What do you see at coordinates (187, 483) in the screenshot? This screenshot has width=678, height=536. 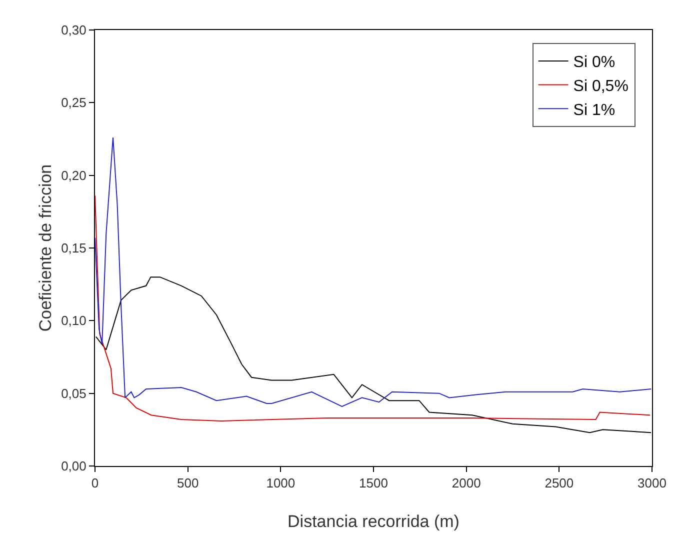 I see `x-tick-label: 500` at bounding box center [187, 483].